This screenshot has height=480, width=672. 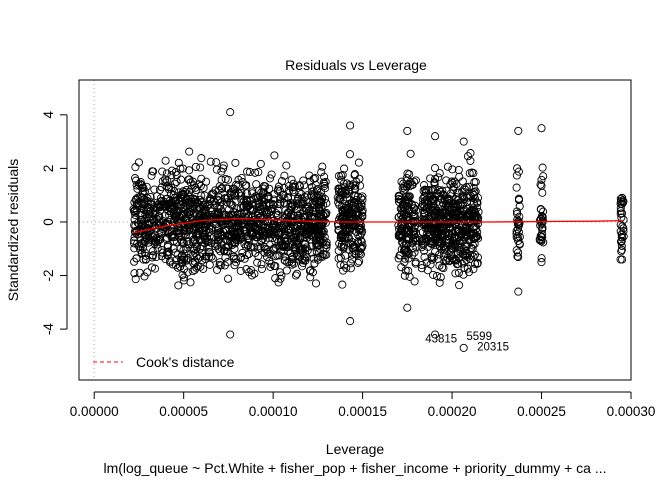 I want to click on x-axis-label: Leverage, so click(x=355, y=449).